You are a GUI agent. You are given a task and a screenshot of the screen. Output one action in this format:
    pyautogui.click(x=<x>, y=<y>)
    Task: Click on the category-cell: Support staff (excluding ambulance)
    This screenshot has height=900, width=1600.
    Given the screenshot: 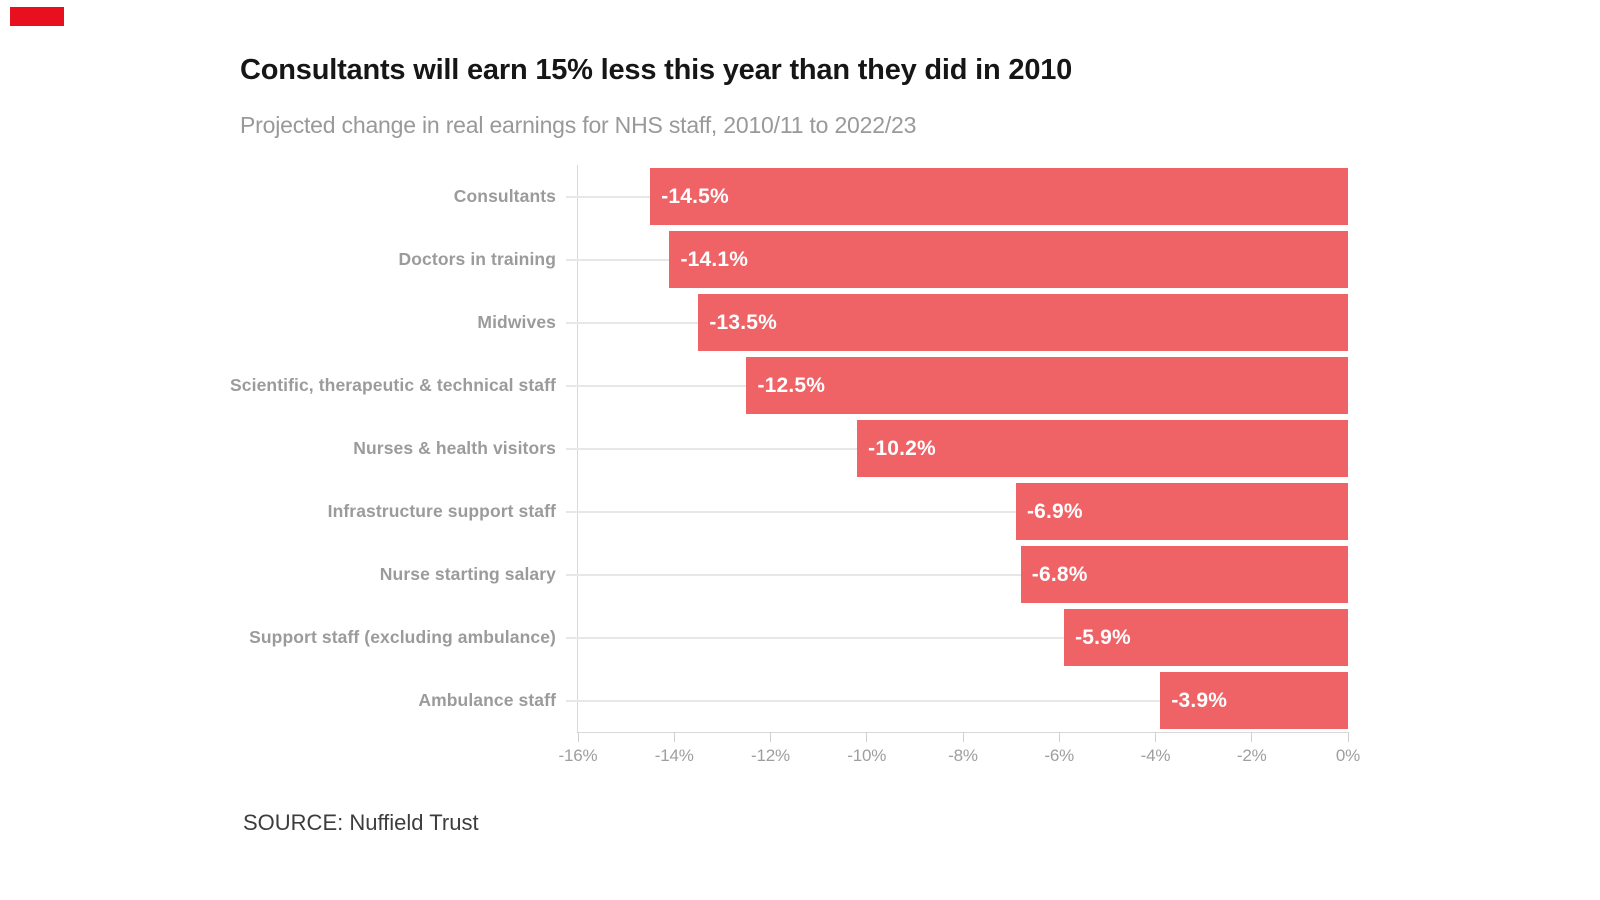 What is the action you would take?
    pyautogui.click(x=278, y=637)
    